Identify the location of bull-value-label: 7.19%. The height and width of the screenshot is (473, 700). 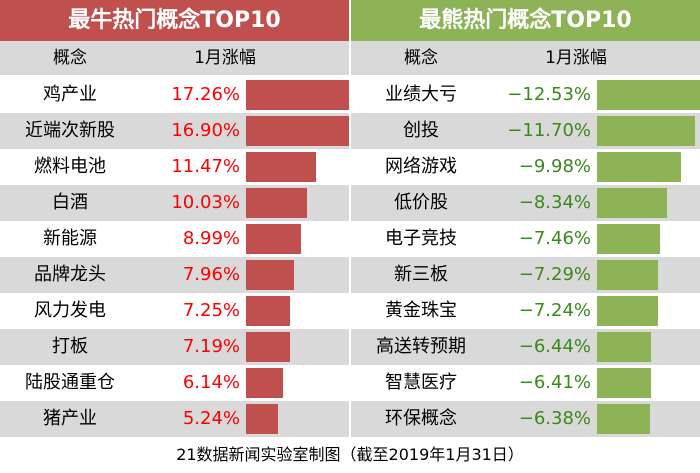
(211, 346).